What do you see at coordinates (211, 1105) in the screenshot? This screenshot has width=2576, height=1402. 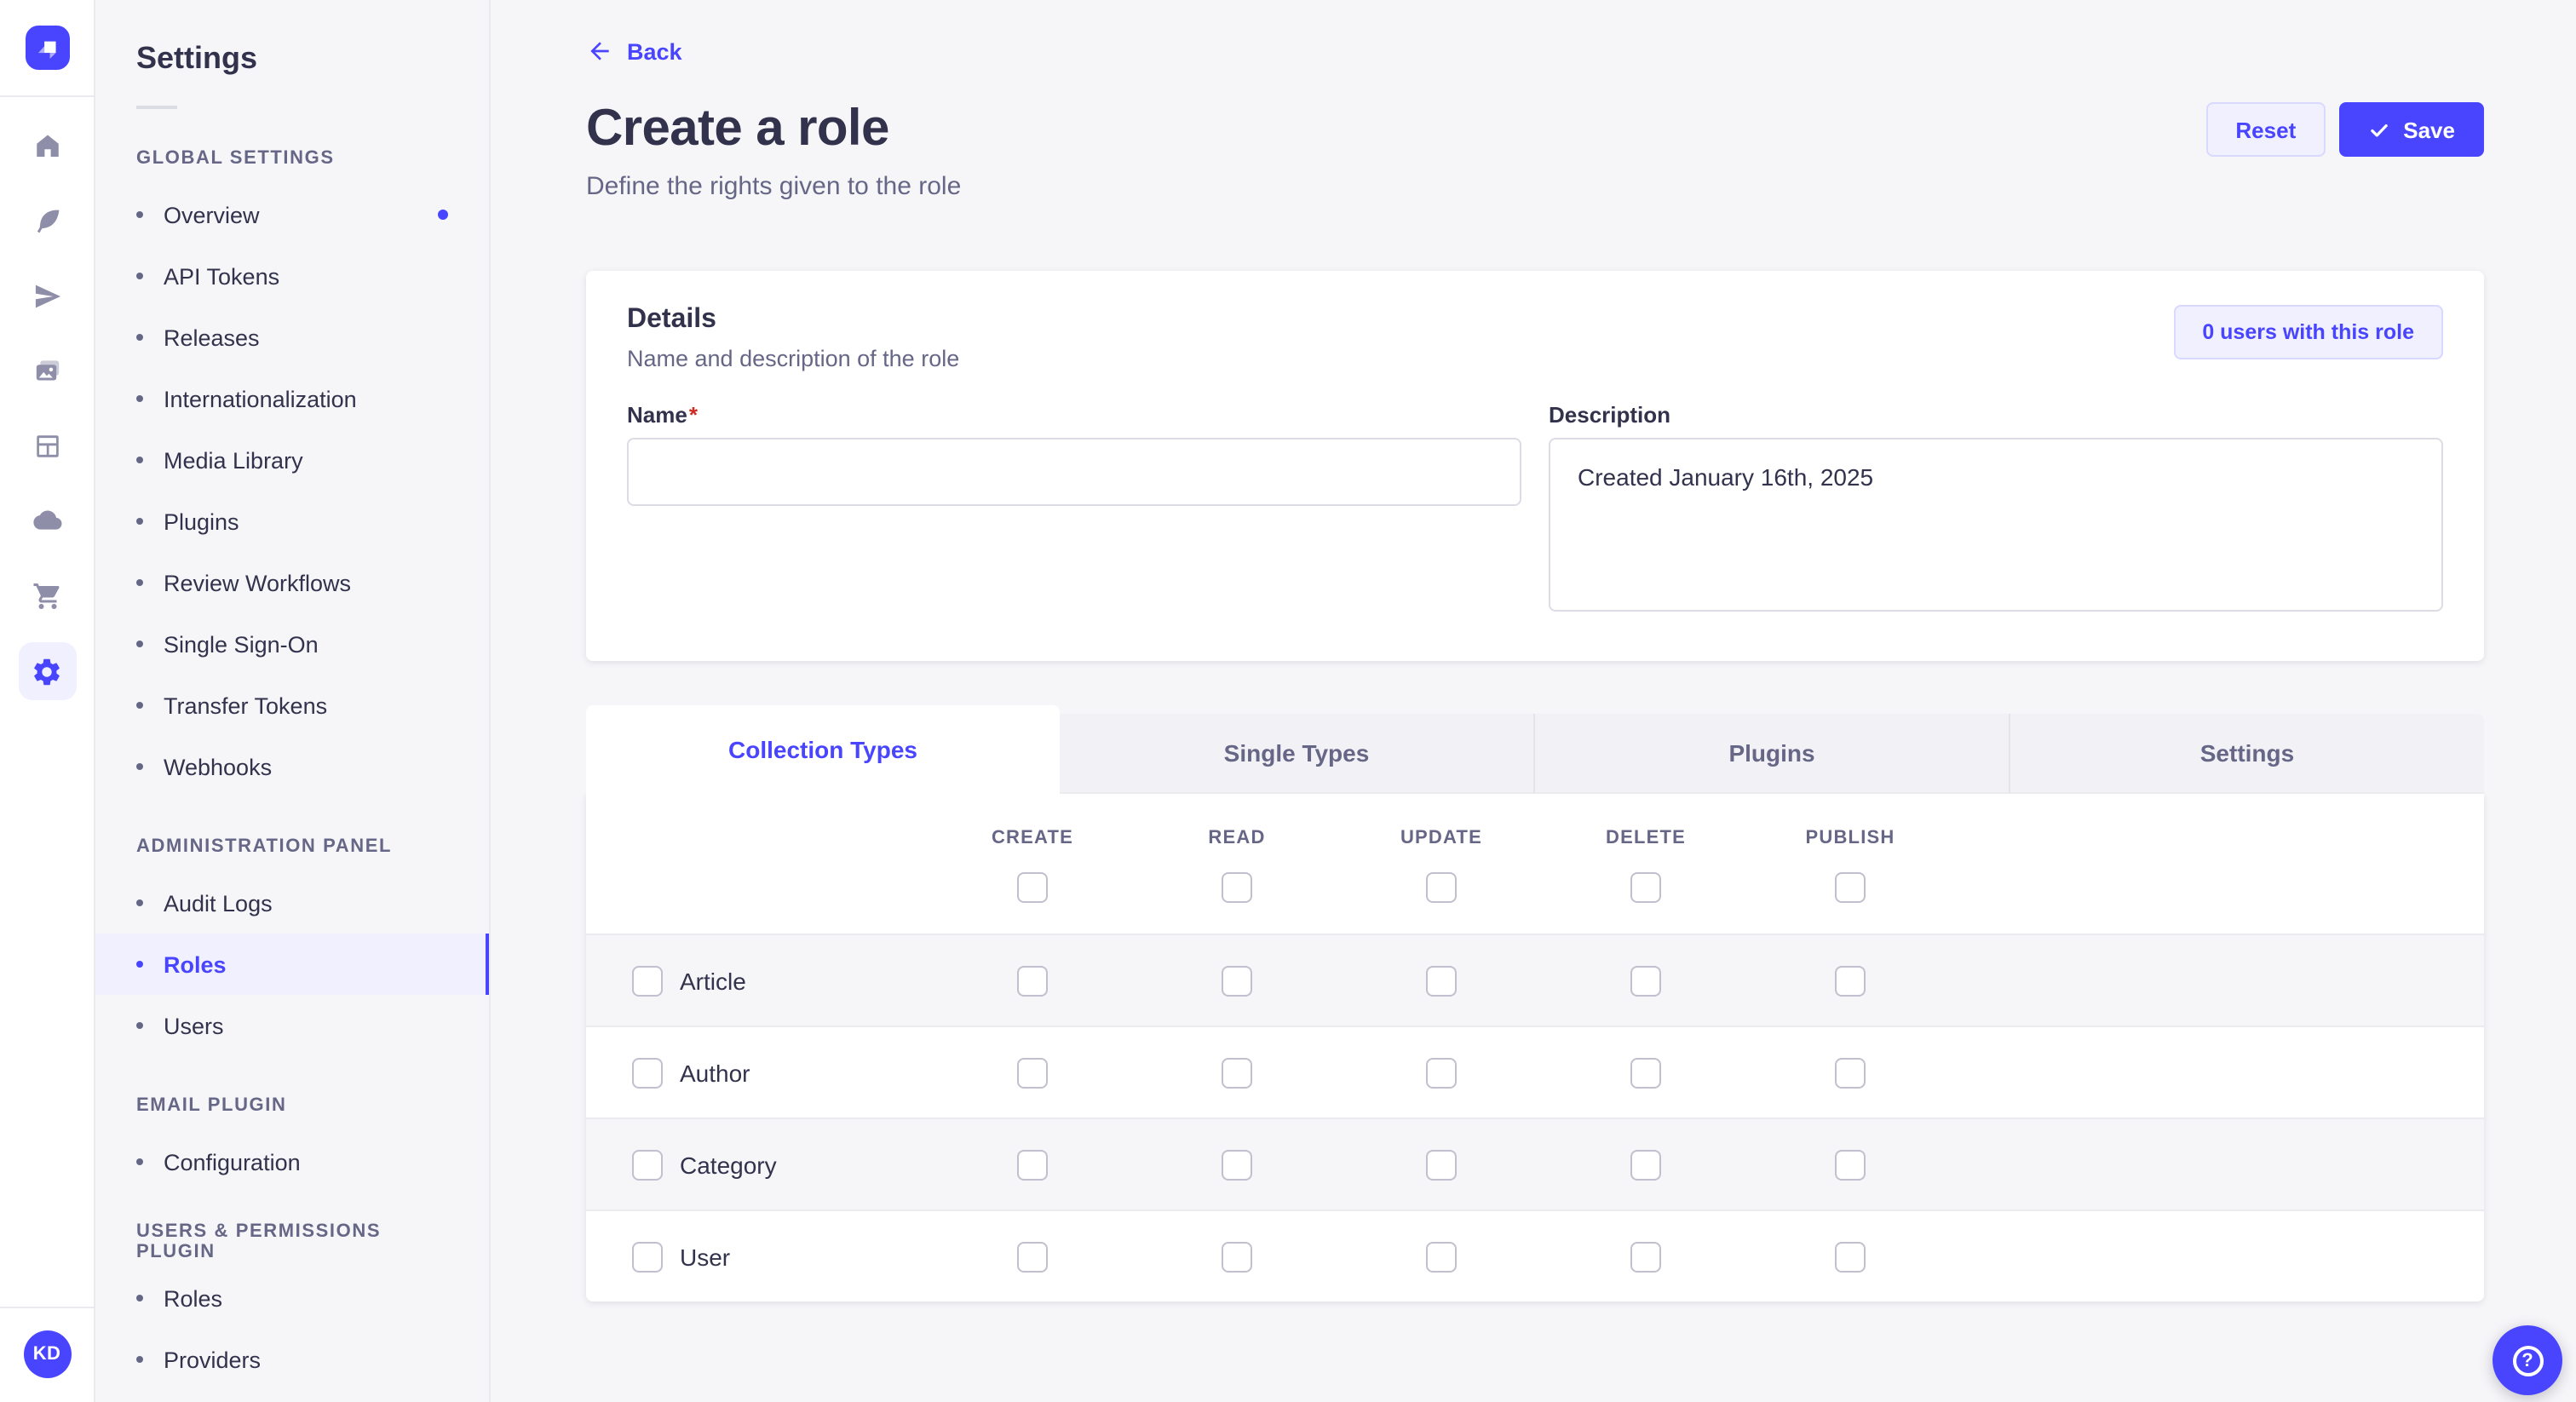 I see `sidebar-section-header: EMAIL PLUGIN` at bounding box center [211, 1105].